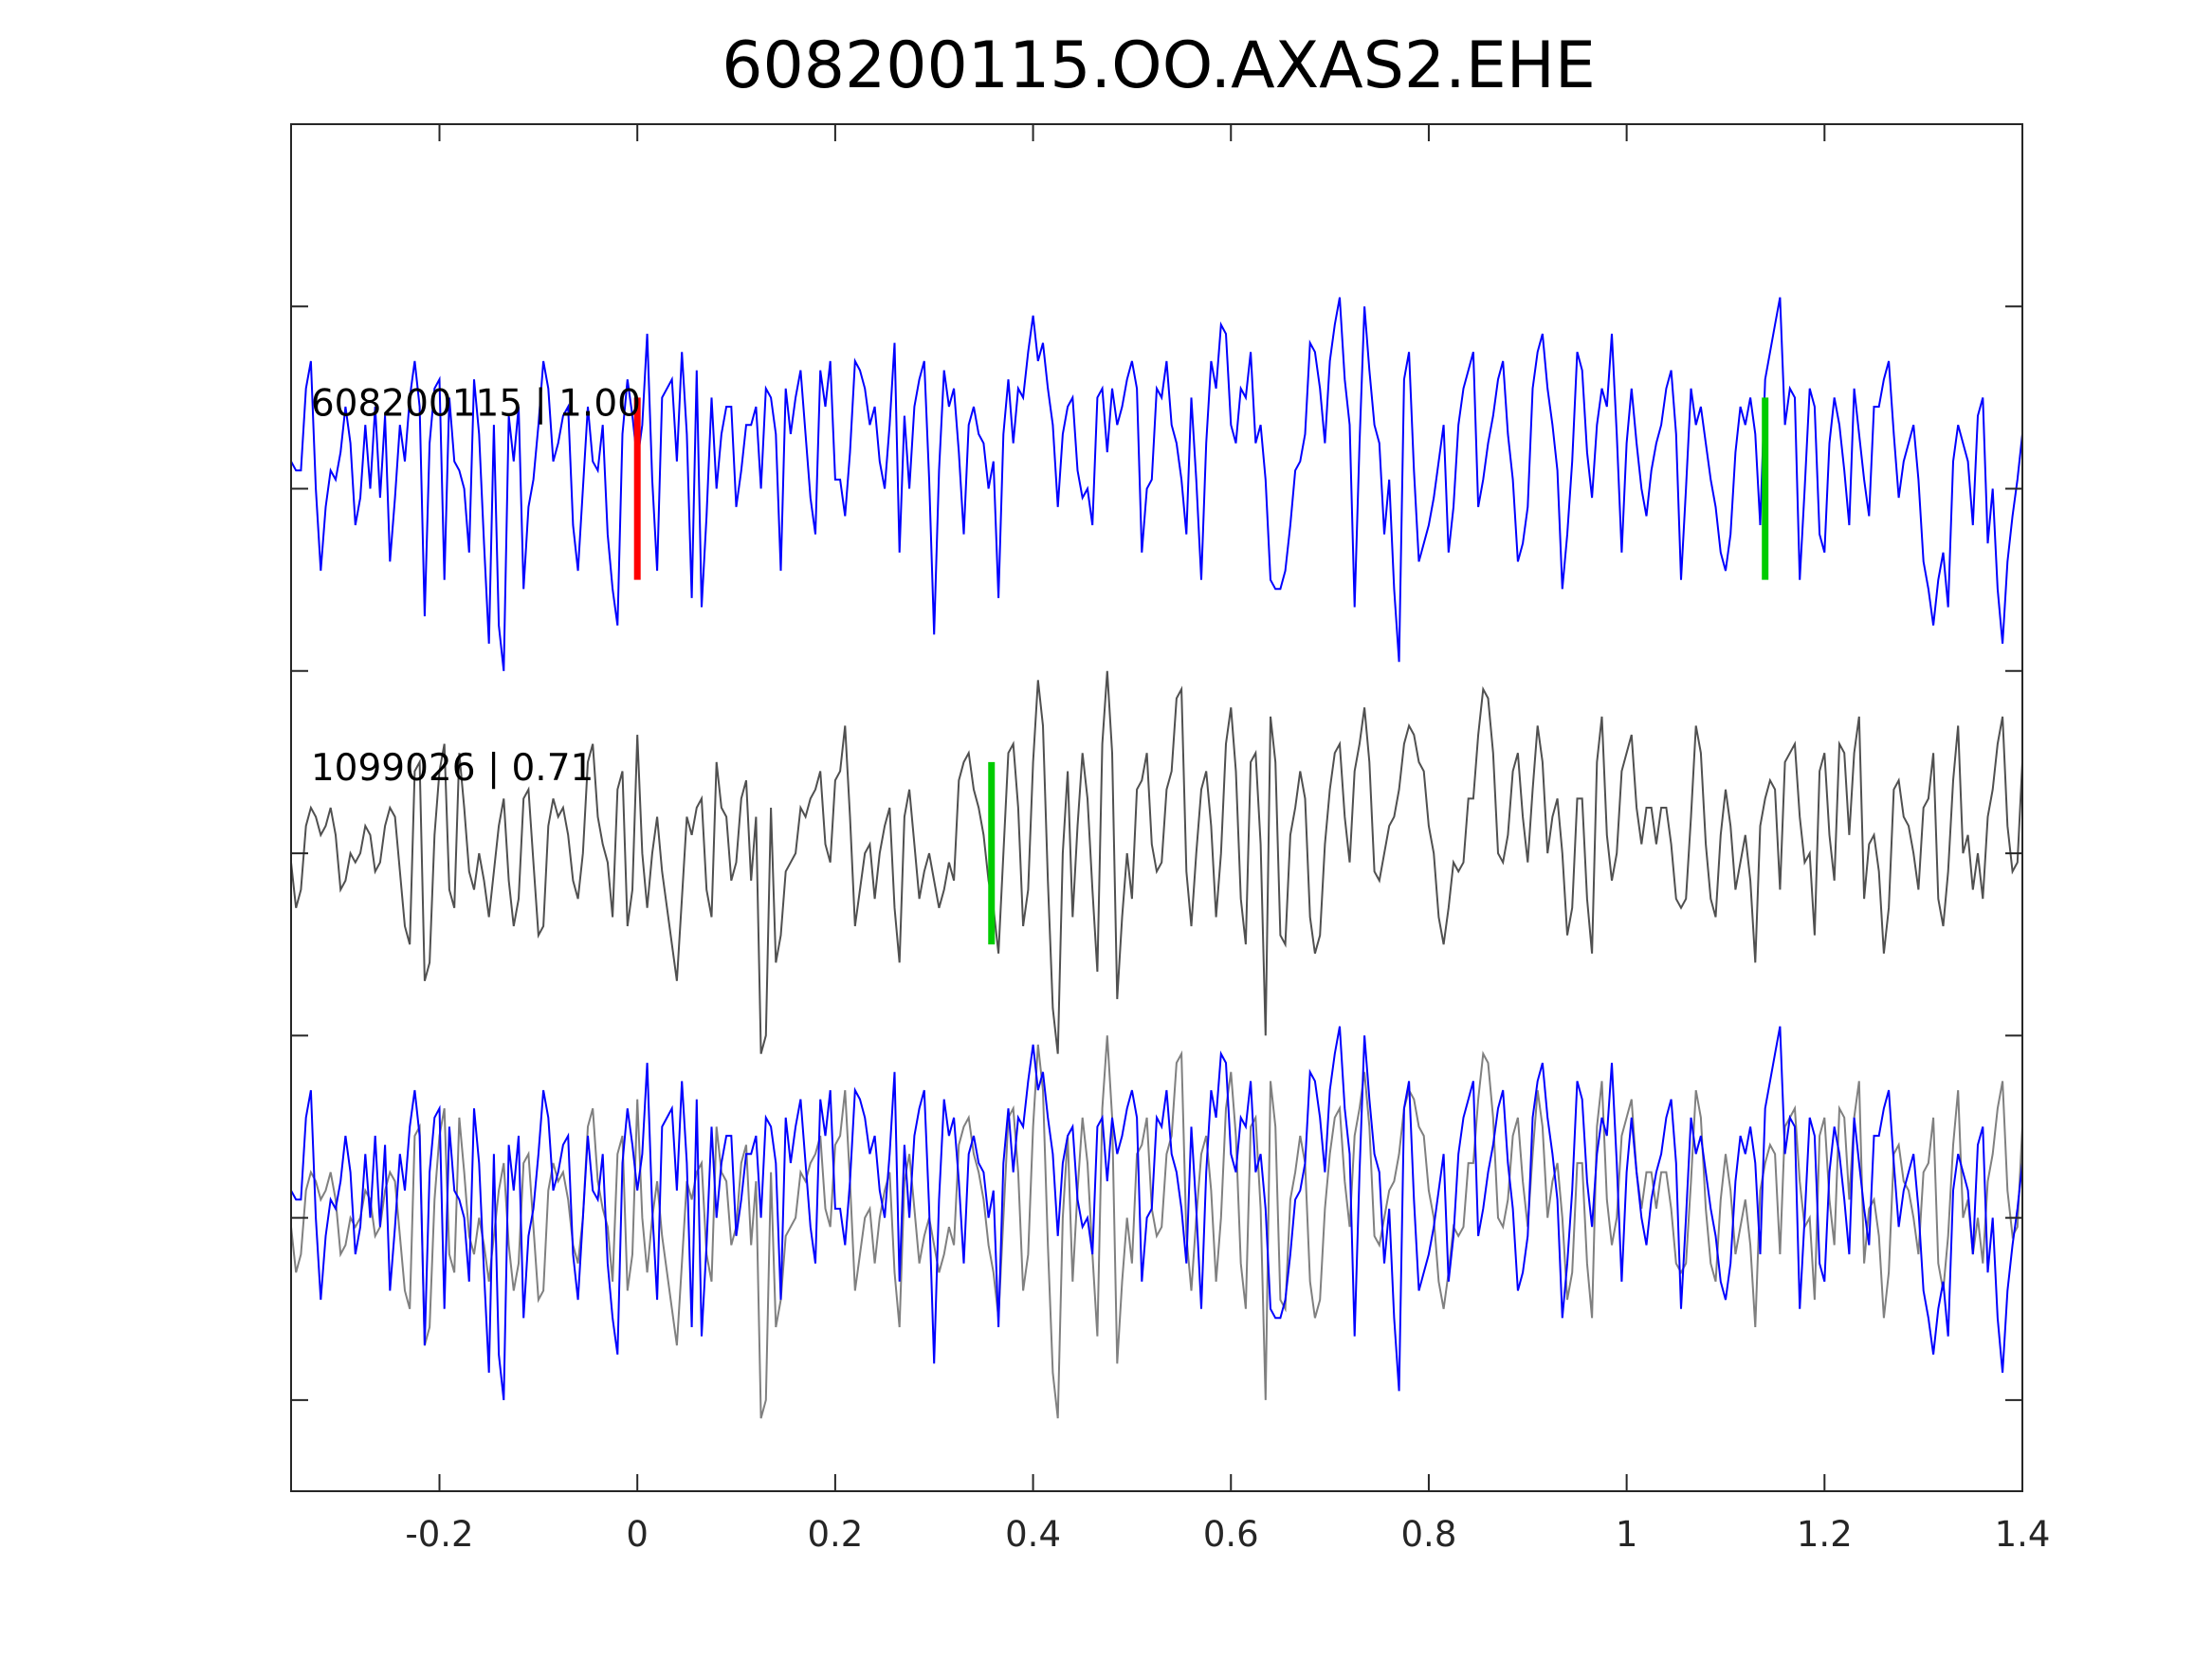 The image size is (2212, 1659). I want to click on x-tick-label: 0, so click(637, 1534).